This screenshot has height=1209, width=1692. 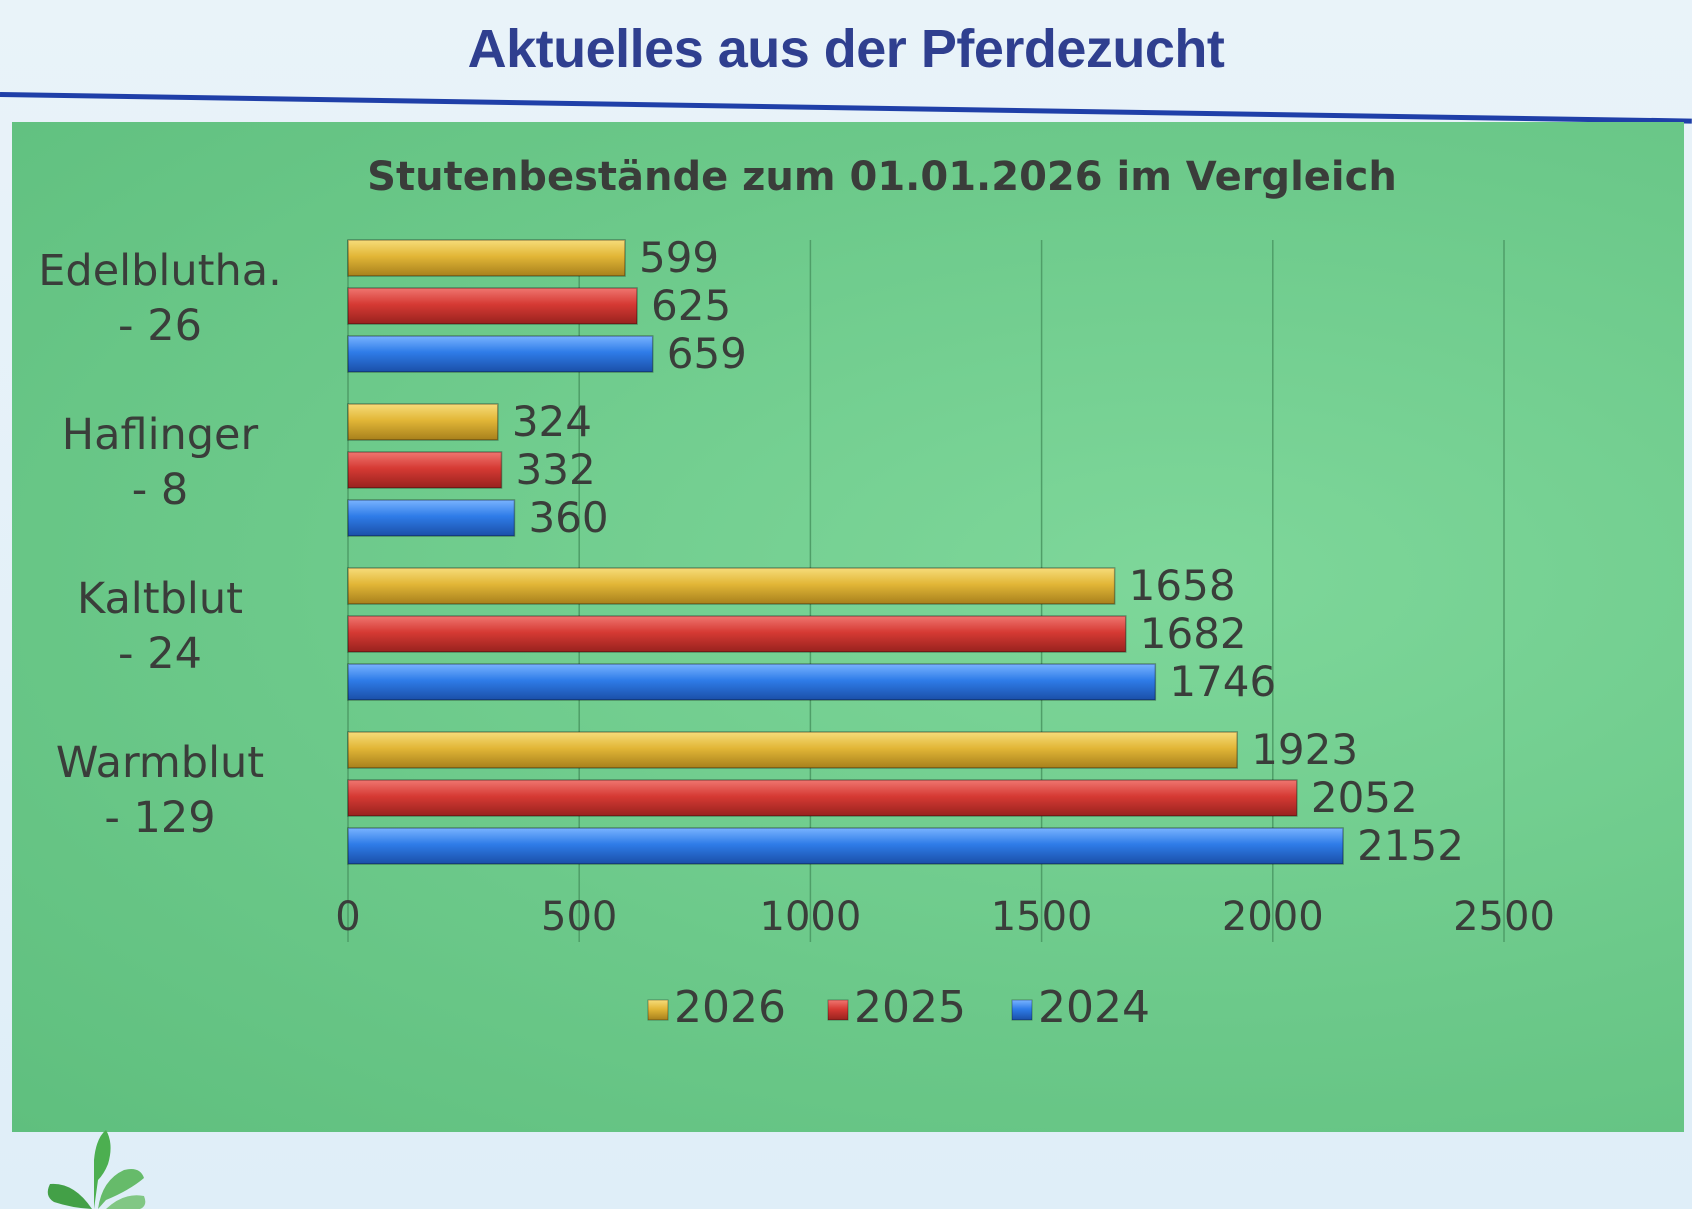 What do you see at coordinates (556, 469) in the screenshot?
I see `data-label: 332` at bounding box center [556, 469].